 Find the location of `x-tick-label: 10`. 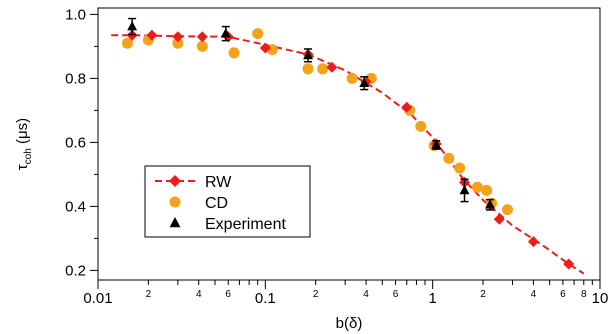

x-tick-label: 10 is located at coordinates (600, 298).